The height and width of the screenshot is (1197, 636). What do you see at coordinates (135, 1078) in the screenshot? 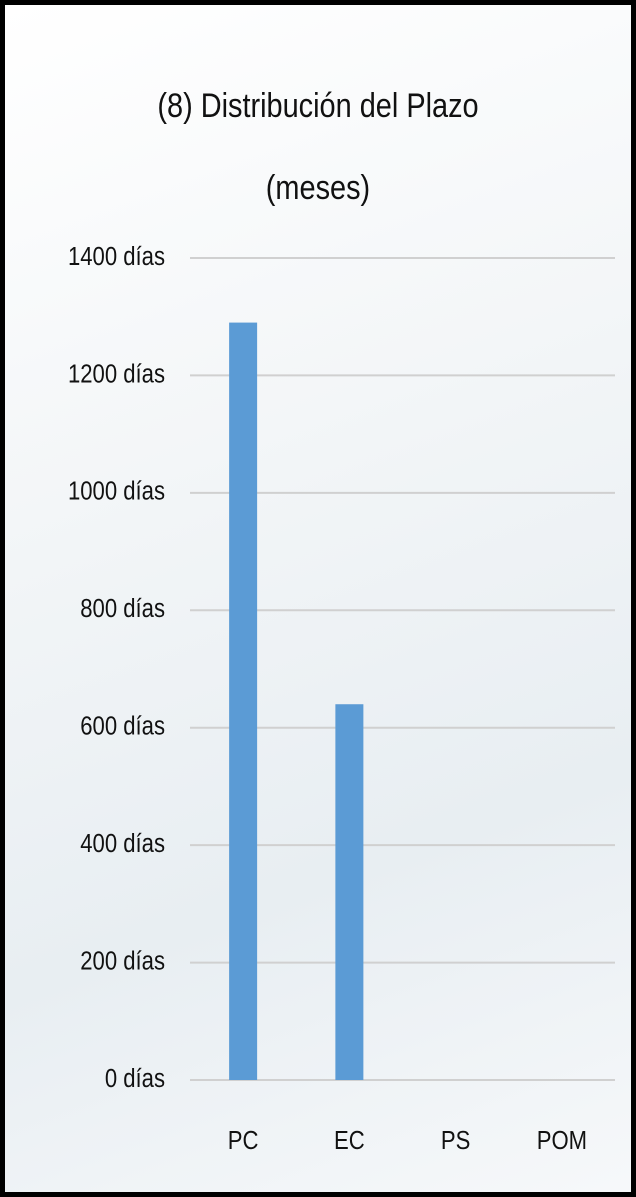
I see `y-tick-label: 0 días` at bounding box center [135, 1078].